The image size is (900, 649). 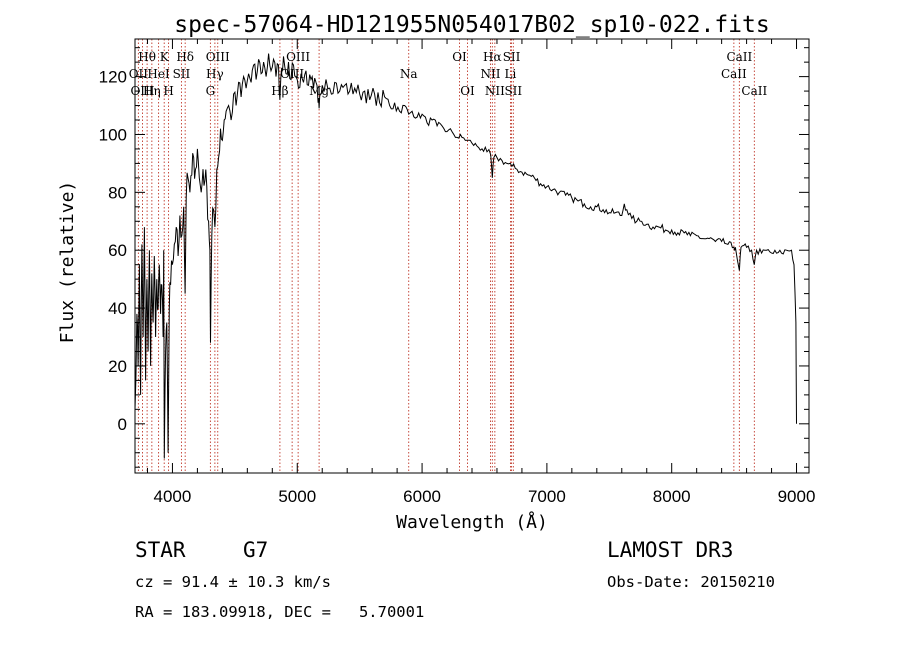 I want to click on line-marker-label-4: HeI, so click(x=158, y=74).